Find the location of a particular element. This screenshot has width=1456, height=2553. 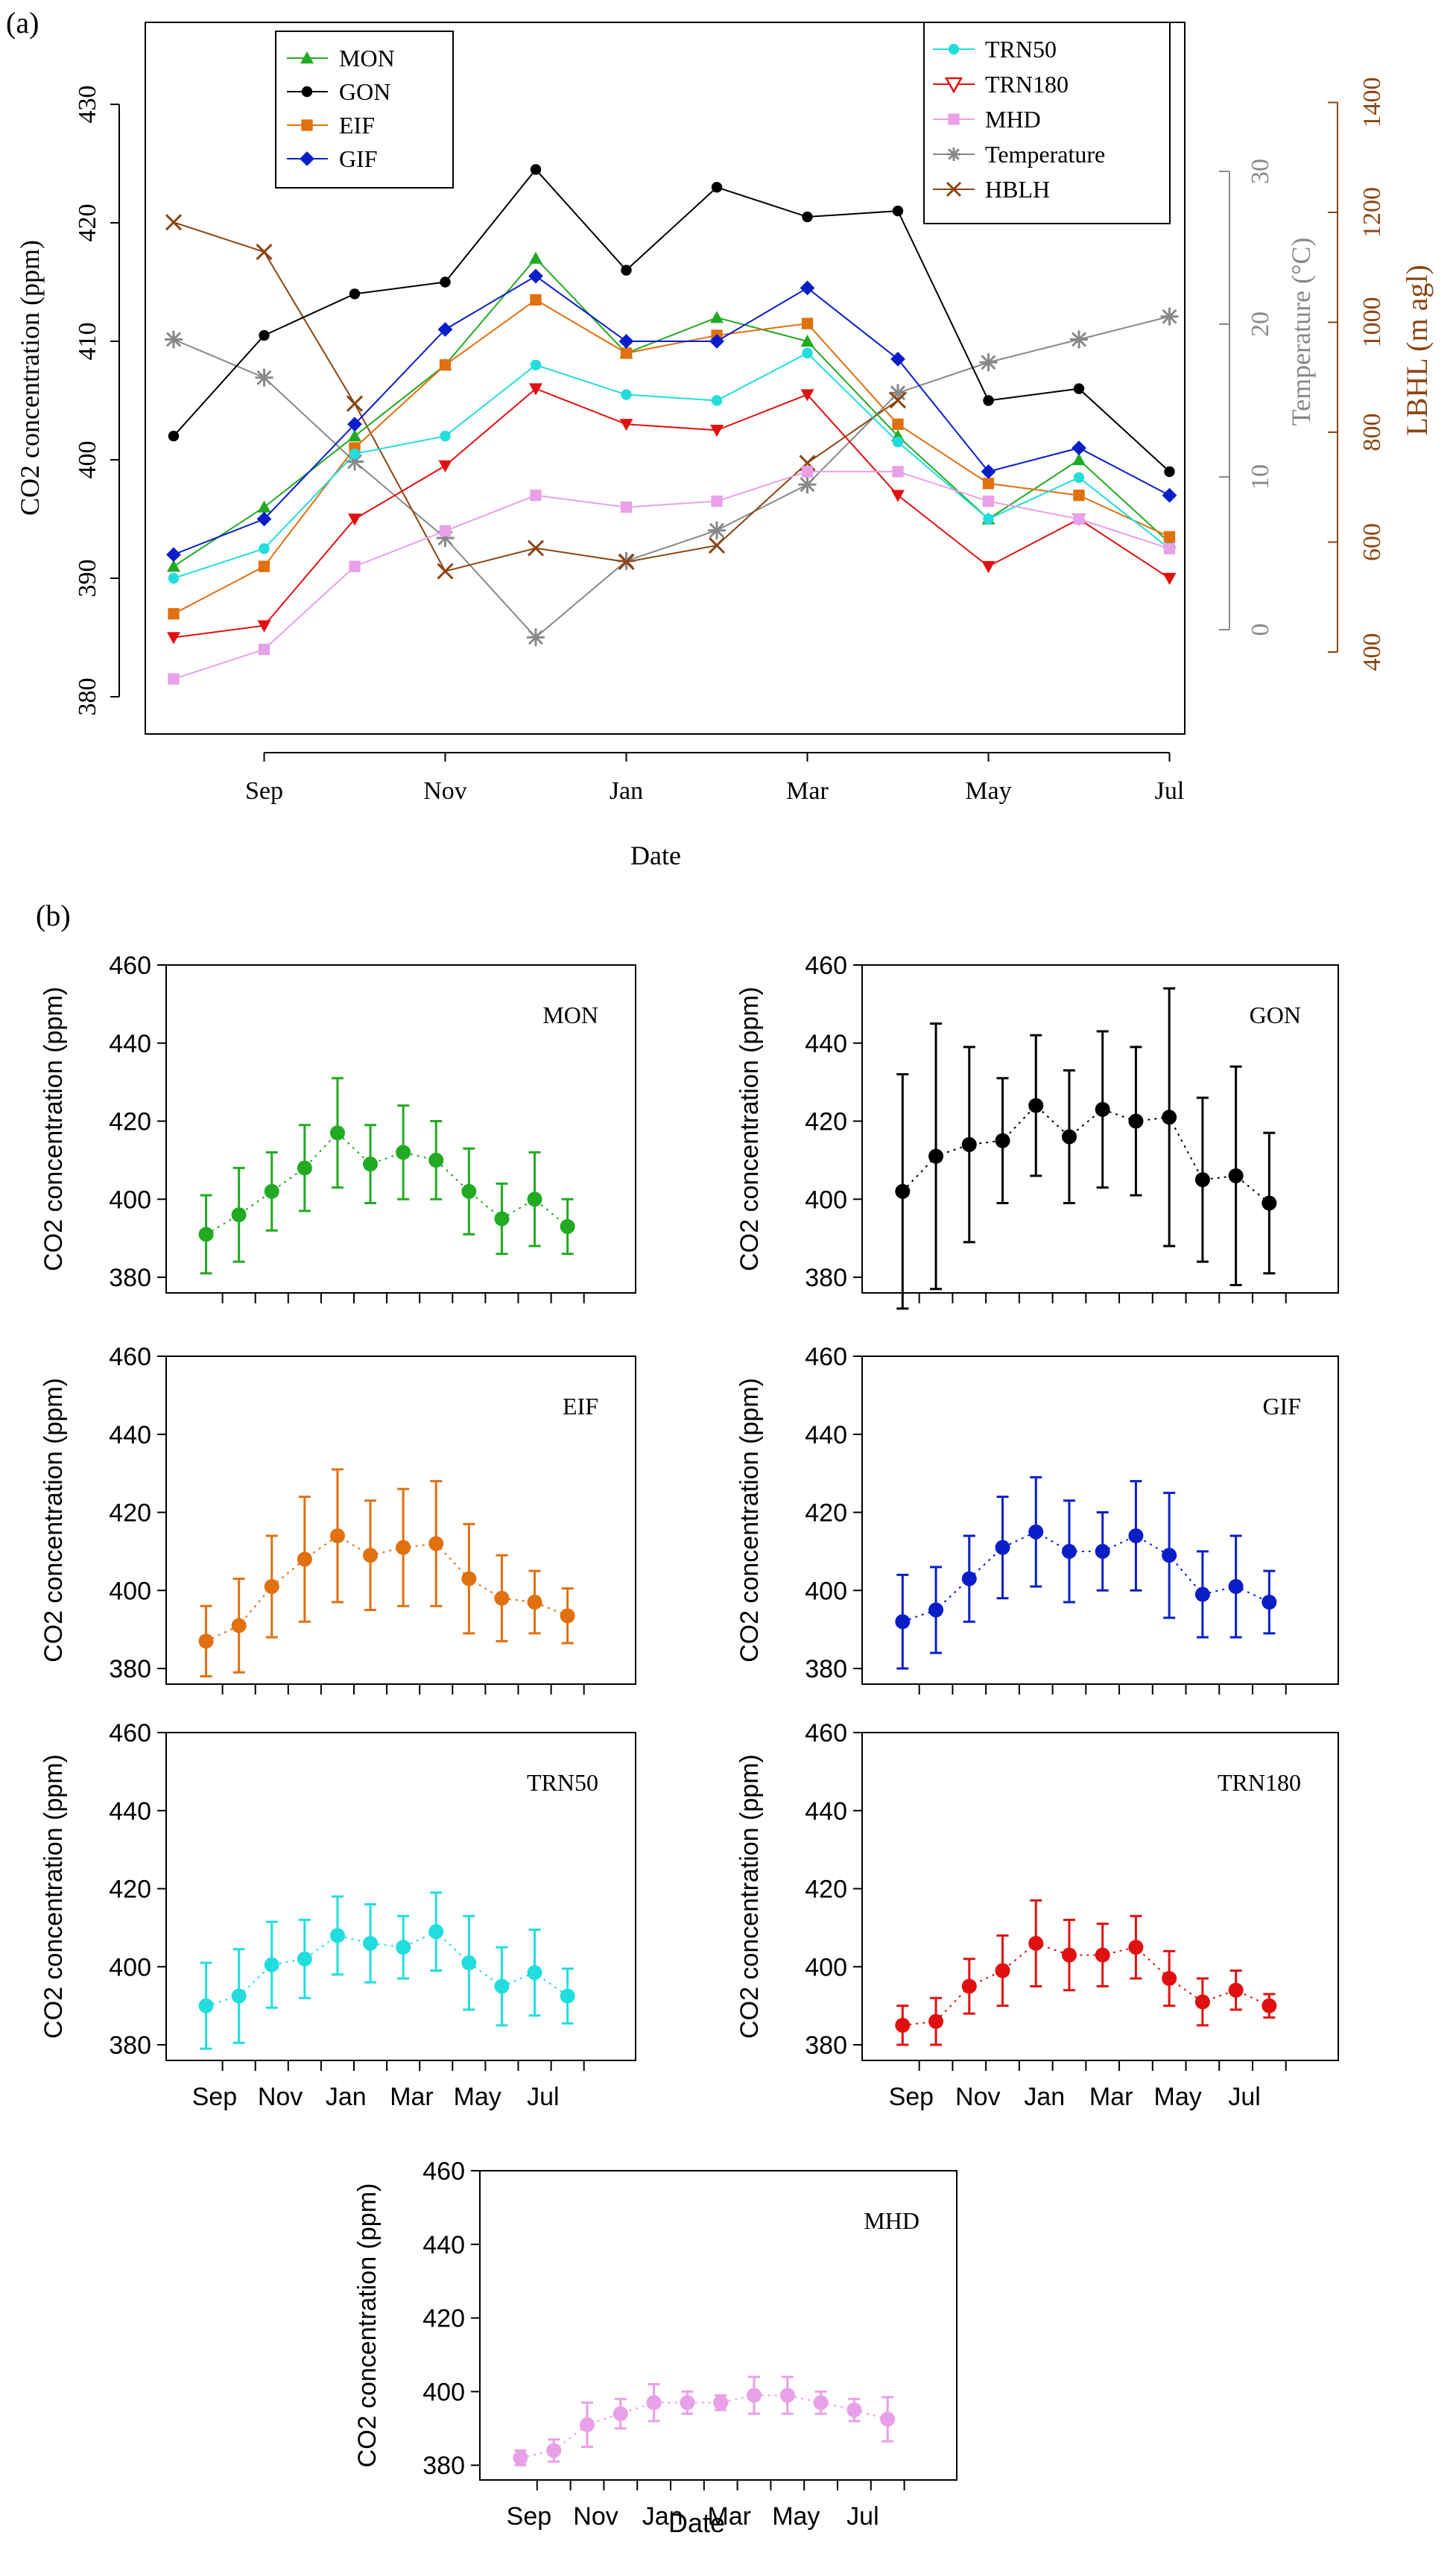

y-tick-label-a: 380 is located at coordinates (87, 697).